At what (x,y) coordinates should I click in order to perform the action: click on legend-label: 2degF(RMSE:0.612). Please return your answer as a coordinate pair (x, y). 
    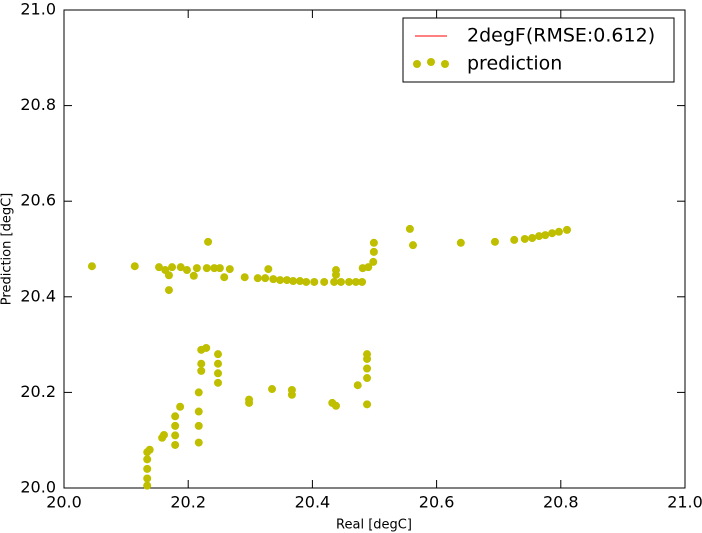
    Looking at the image, I should click on (561, 36).